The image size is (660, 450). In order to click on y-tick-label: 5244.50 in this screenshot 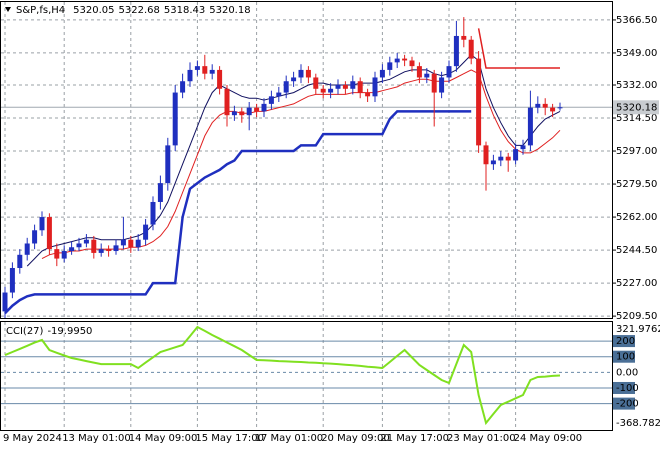, I will do `click(636, 250)`.